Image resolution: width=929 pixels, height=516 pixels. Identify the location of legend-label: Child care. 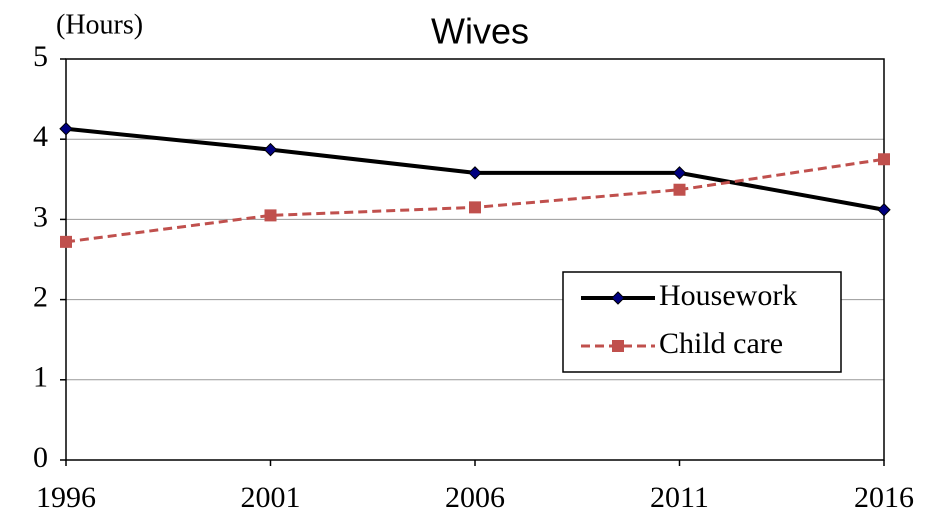
(721, 343).